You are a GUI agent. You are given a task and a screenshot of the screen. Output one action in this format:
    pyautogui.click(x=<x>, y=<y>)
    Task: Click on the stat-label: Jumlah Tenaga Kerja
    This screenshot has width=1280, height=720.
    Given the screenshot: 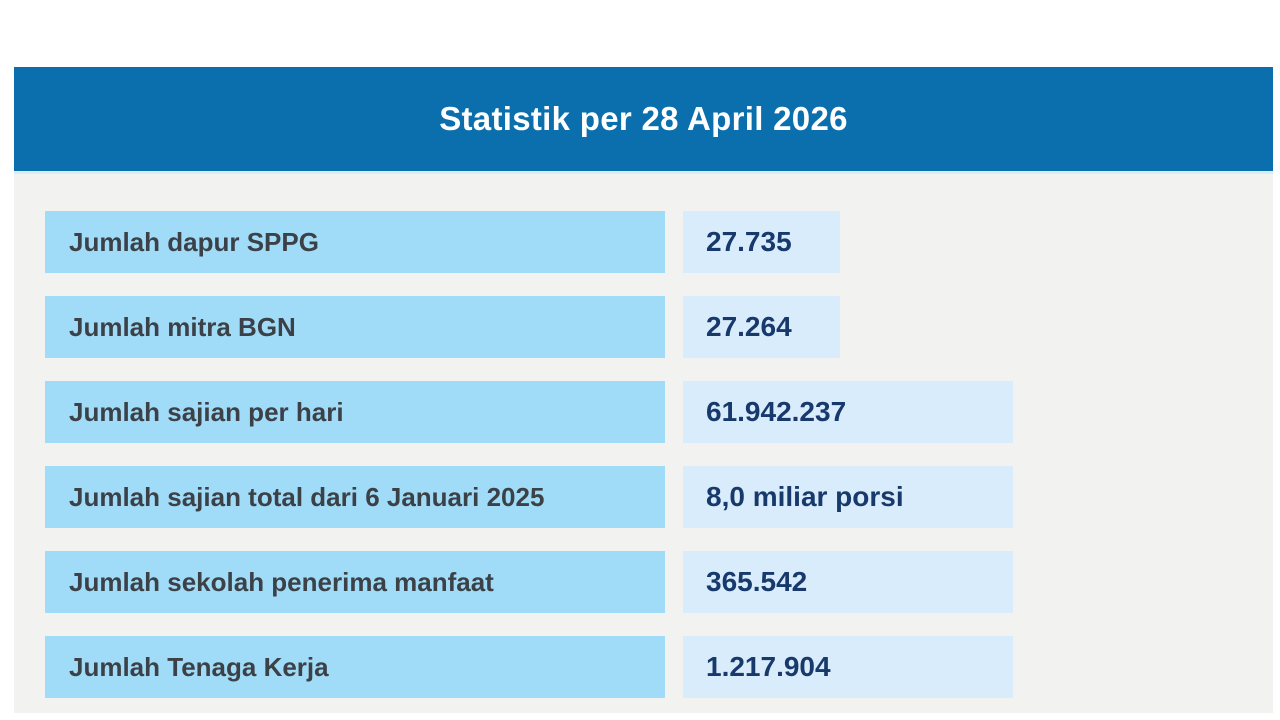 What is the action you would take?
    pyautogui.click(x=355, y=667)
    